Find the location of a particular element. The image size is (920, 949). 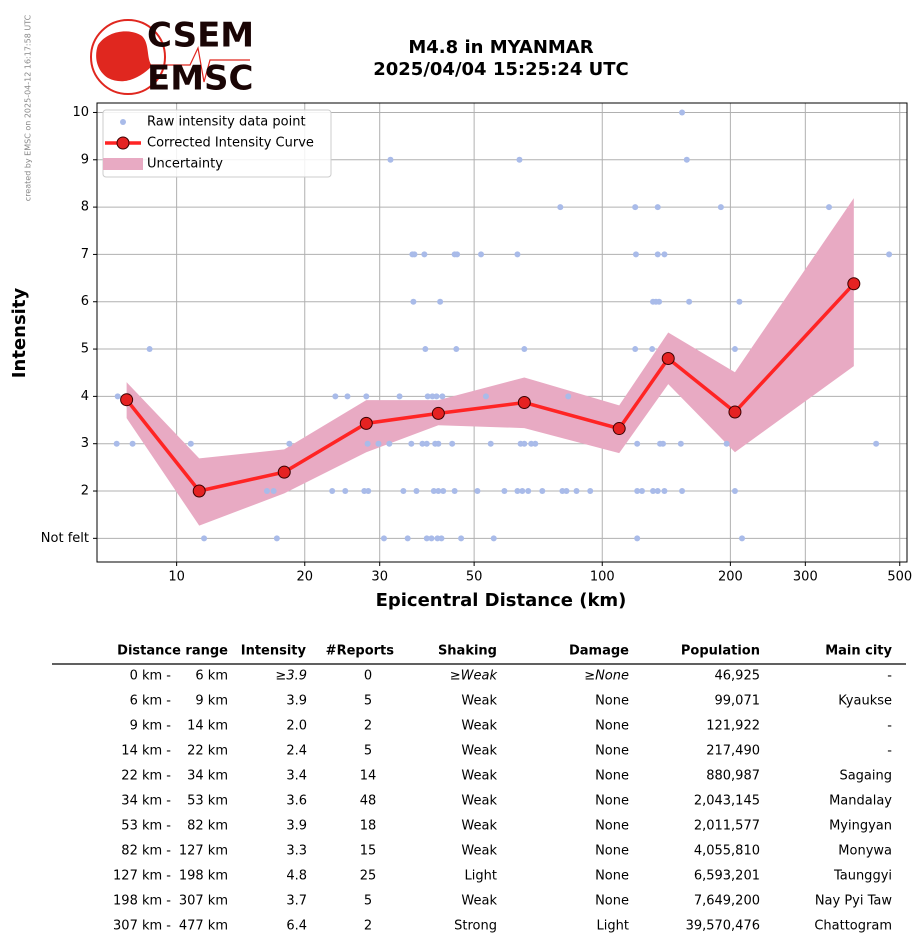

table-header: Damage is located at coordinates (599, 651).